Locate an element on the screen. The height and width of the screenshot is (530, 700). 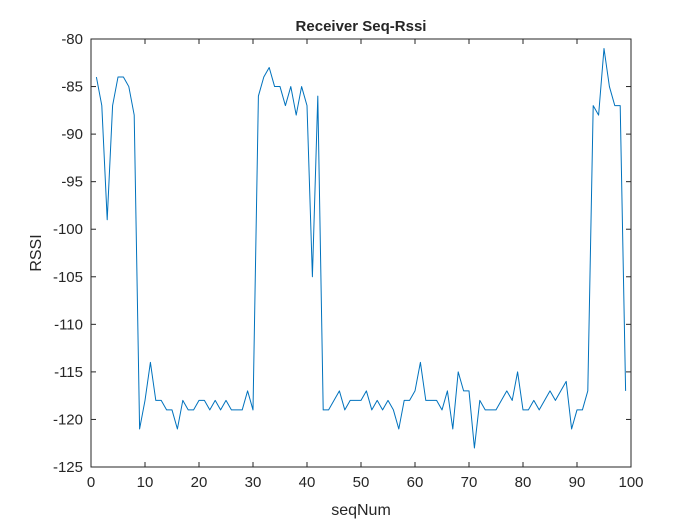
y-tick-label: -90 is located at coordinates (72, 134).